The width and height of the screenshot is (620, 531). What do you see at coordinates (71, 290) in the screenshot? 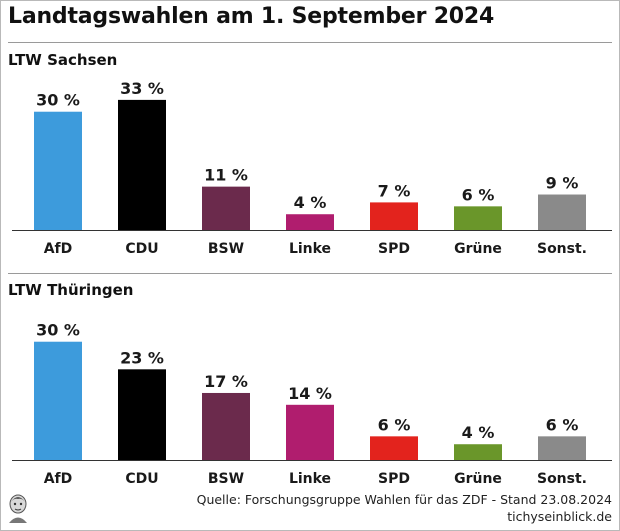
I see `chart-title-thueringen: LTW Thüringen` at bounding box center [71, 290].